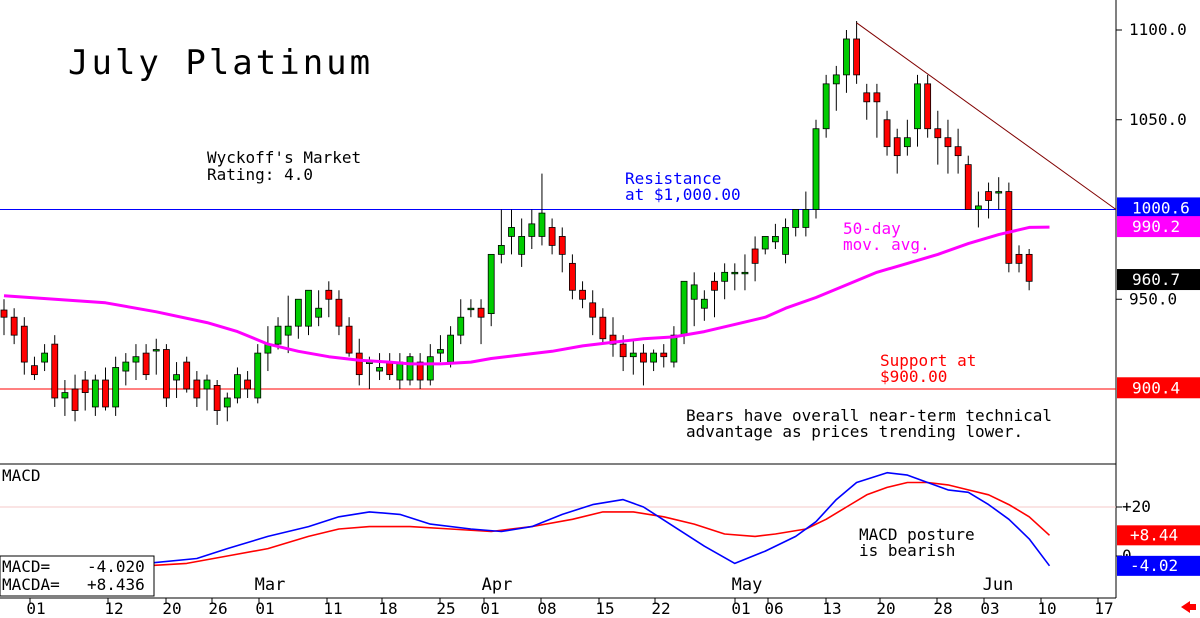  Describe the element at coordinates (660, 608) in the screenshot. I see `date-tick-label: 22` at that location.